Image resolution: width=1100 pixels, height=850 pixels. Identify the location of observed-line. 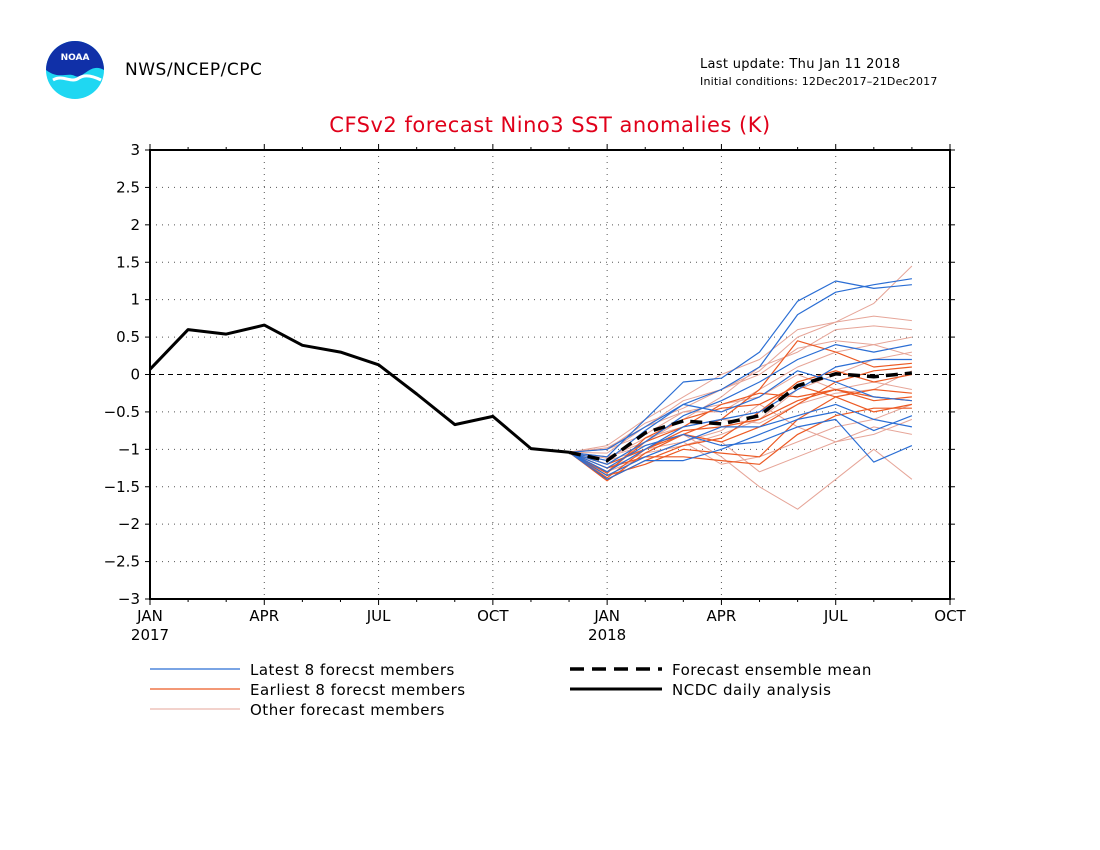
(359, 388).